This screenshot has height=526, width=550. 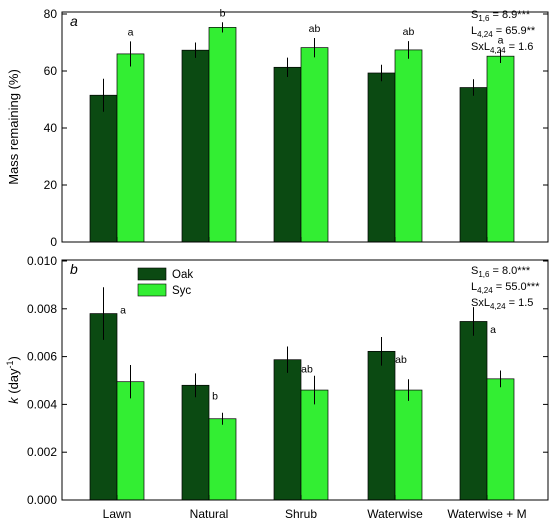 I want to click on panel-b-y-axis-label: k (day-1), so click(x=13, y=380).